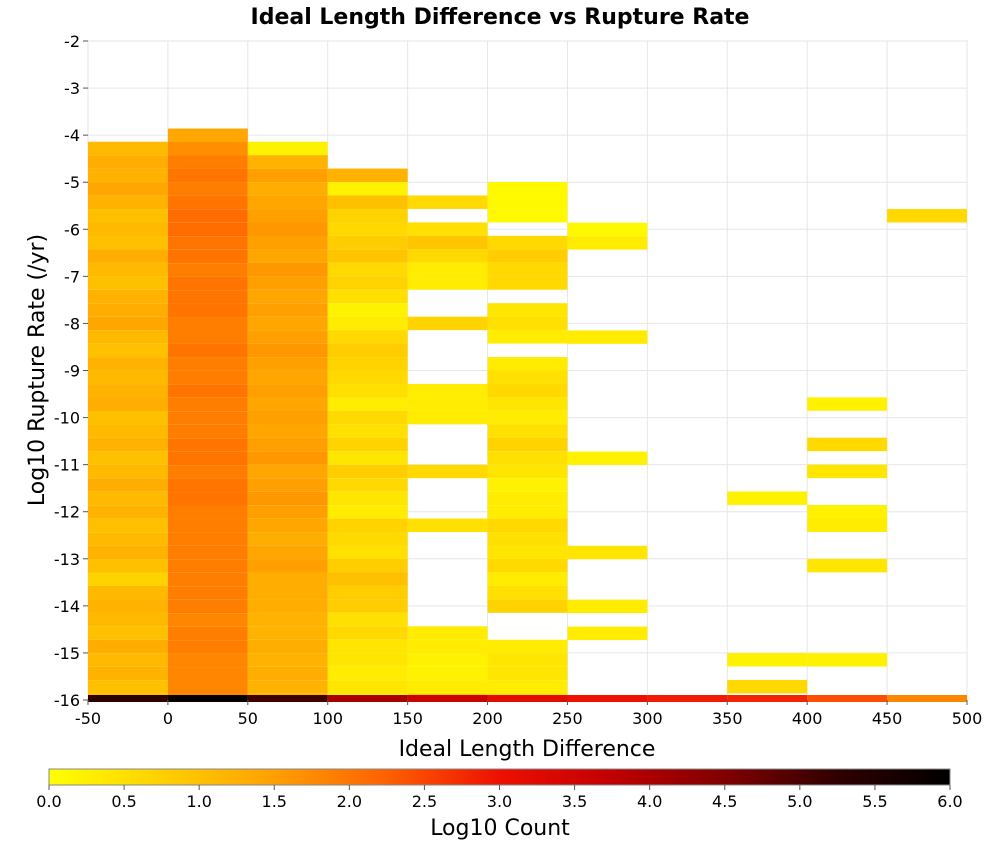 This screenshot has height=850, width=1000. I want to click on y-tick-label: -2, so click(72, 41).